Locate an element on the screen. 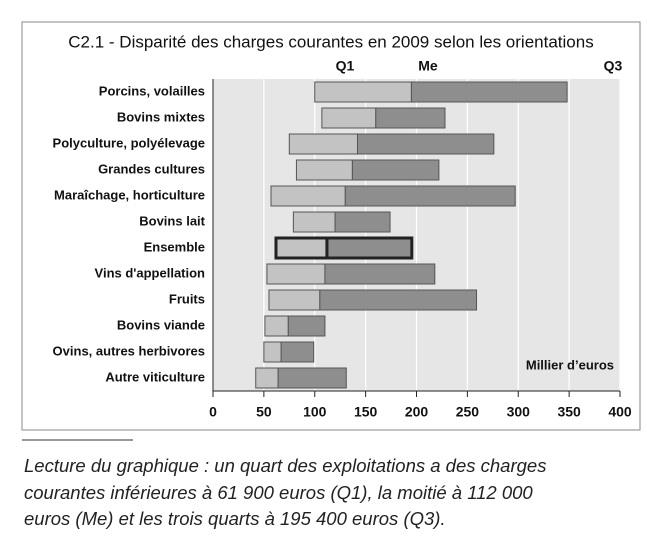 The image size is (647, 540). x-tick-label: 50 is located at coordinates (264, 412).